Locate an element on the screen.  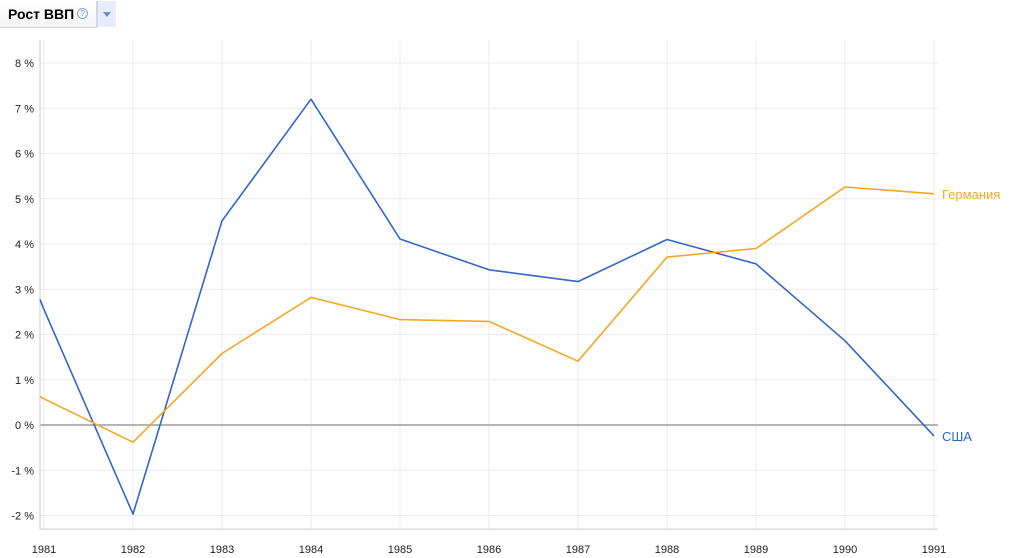
series-end-label: США is located at coordinates (957, 436).